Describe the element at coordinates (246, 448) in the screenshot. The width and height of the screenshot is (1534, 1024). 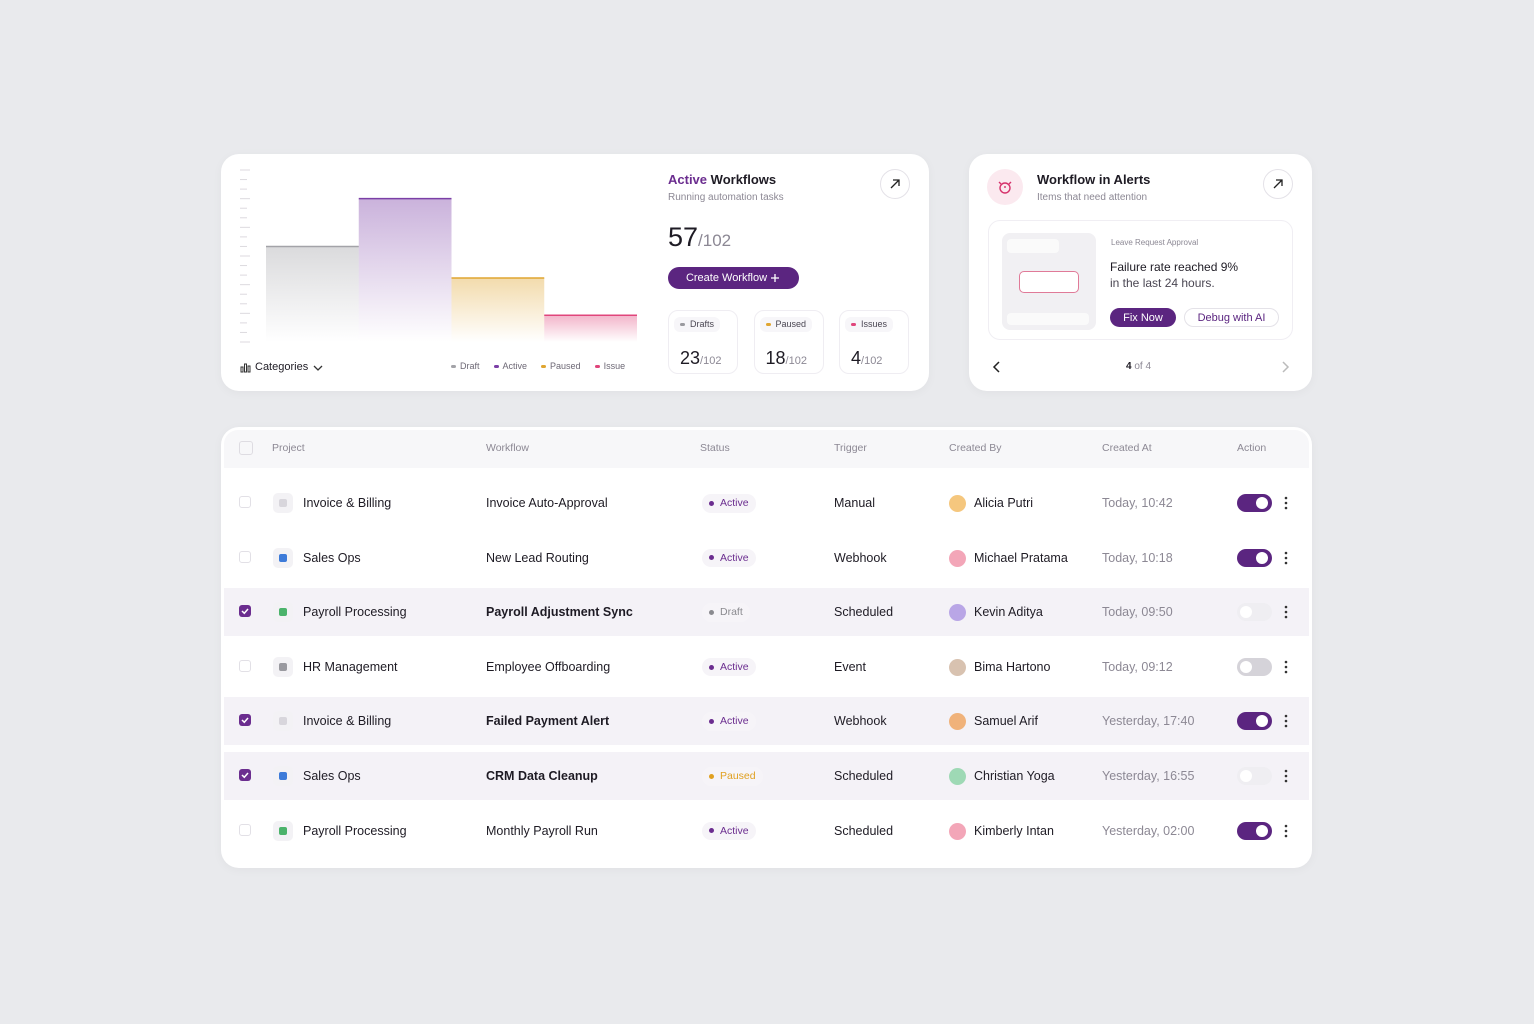
I see `header-checkbox` at that location.